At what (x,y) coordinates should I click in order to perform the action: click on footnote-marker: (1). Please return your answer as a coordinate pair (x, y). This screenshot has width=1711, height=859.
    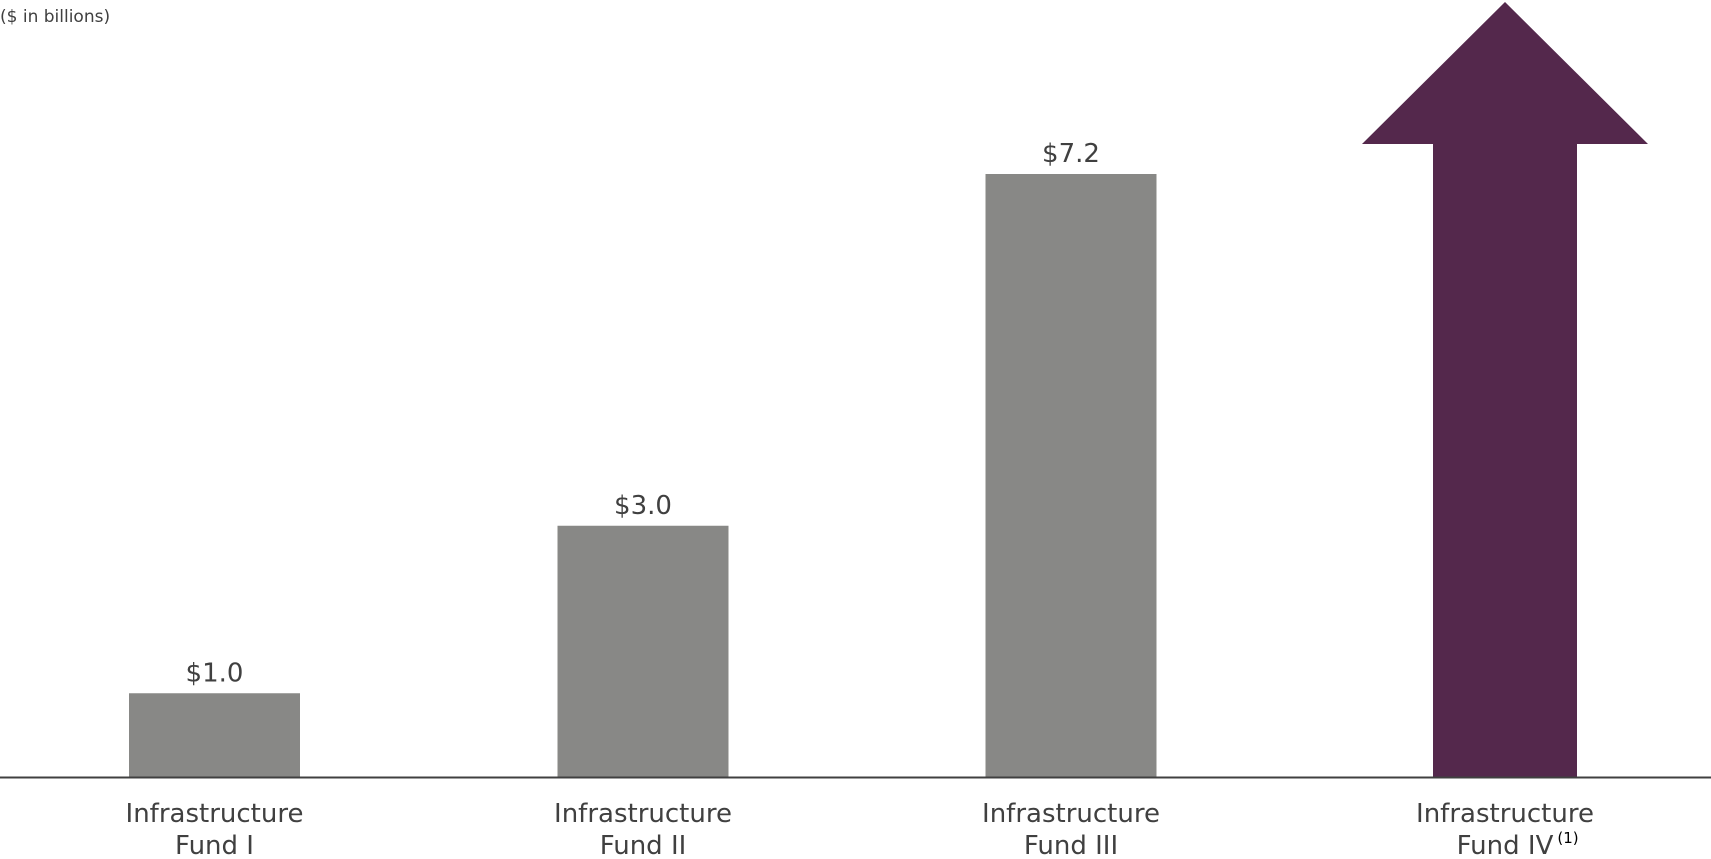
    Looking at the image, I should click on (1567, 838).